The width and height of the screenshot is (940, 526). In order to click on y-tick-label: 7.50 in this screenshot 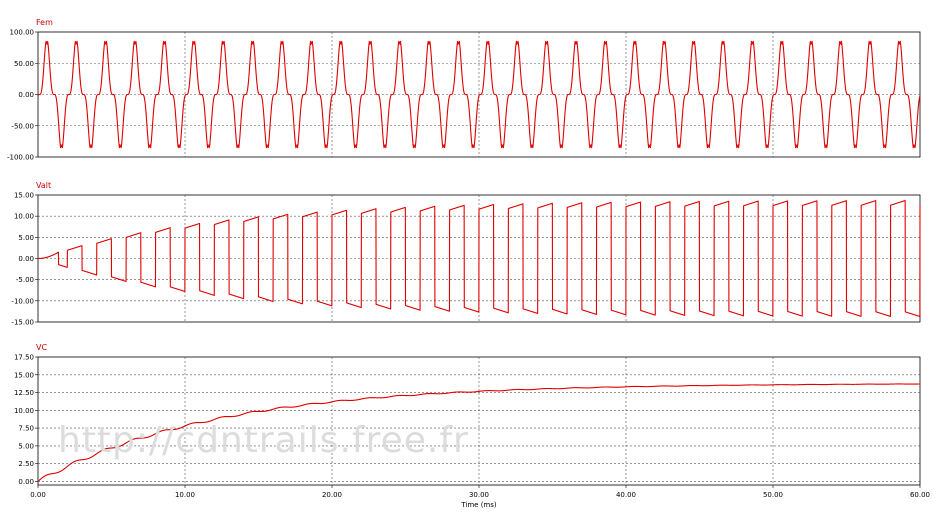, I will do `click(26, 429)`.